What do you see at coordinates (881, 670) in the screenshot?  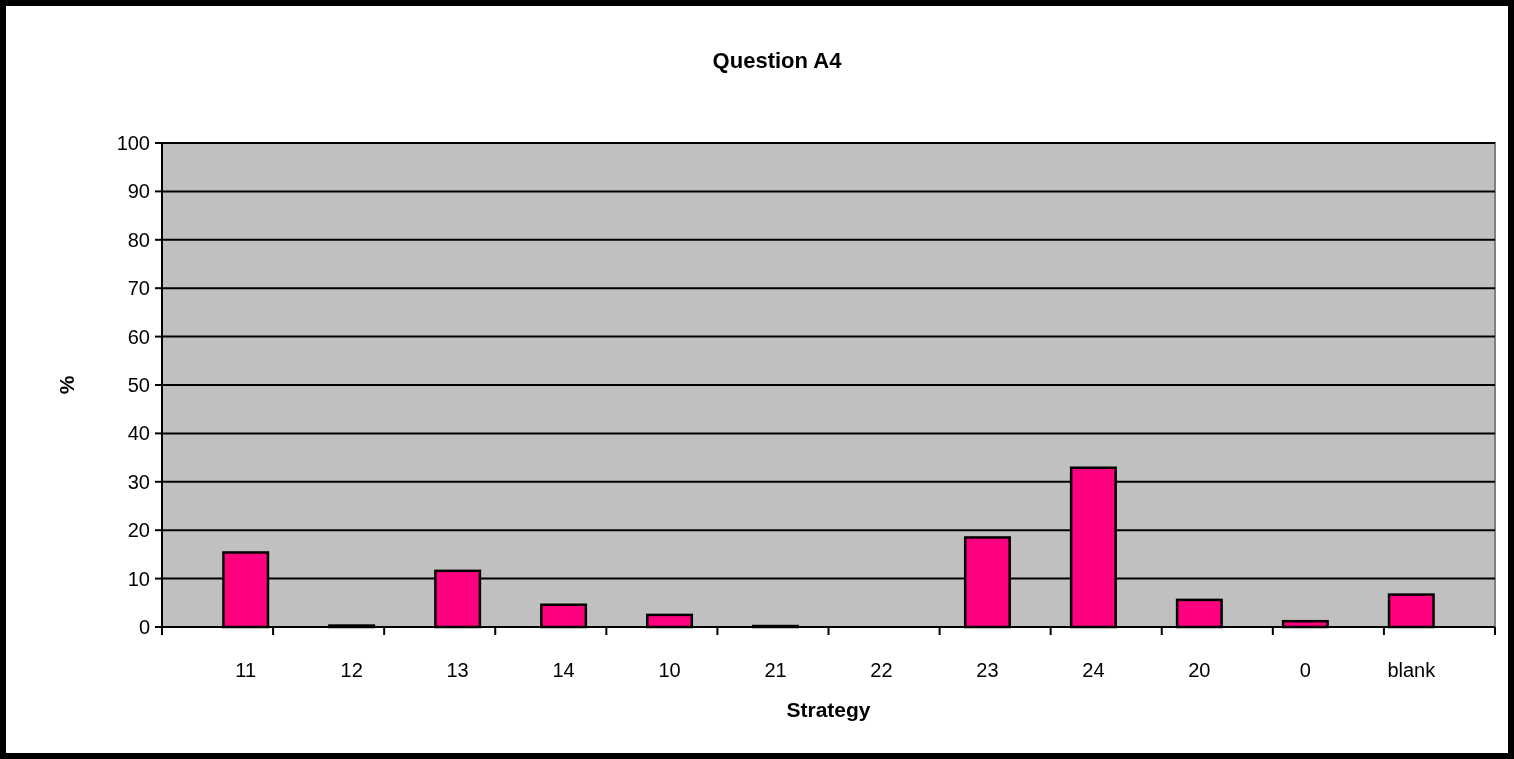 I see `x-tick-label: 22` at bounding box center [881, 670].